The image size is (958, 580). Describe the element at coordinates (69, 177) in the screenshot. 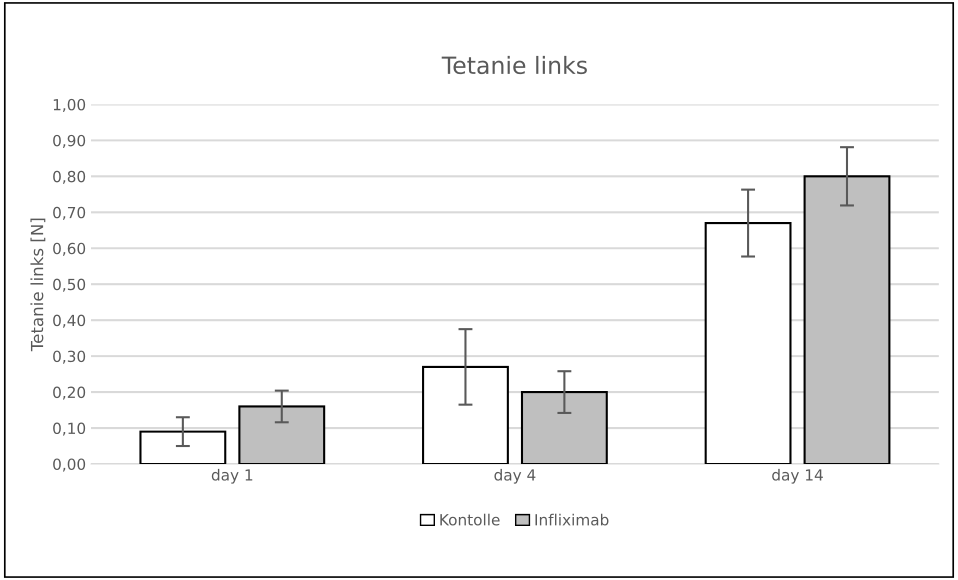

I see `y-tick-label: 0,80` at that location.